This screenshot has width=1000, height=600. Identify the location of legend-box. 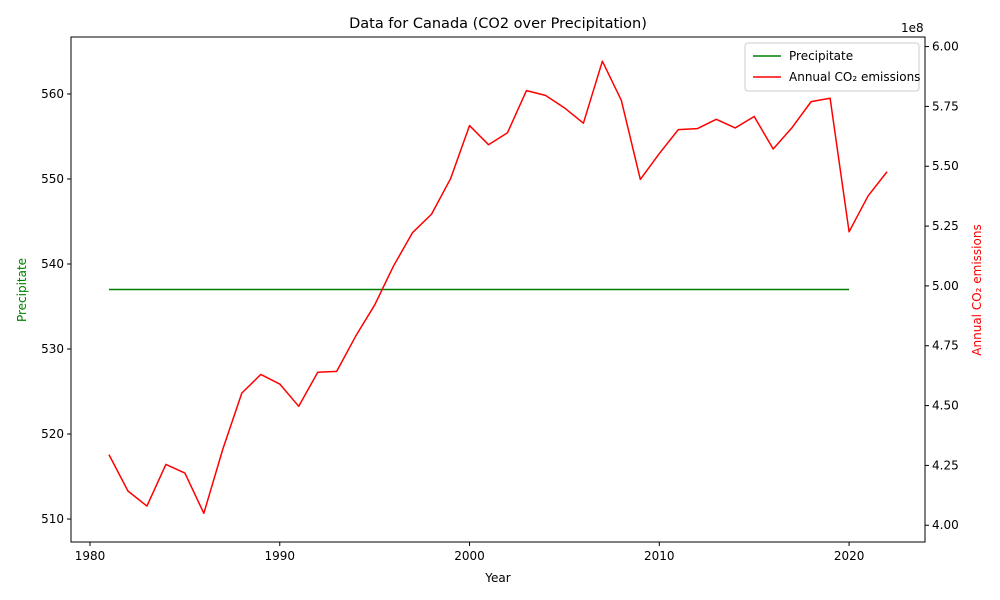
(832, 67).